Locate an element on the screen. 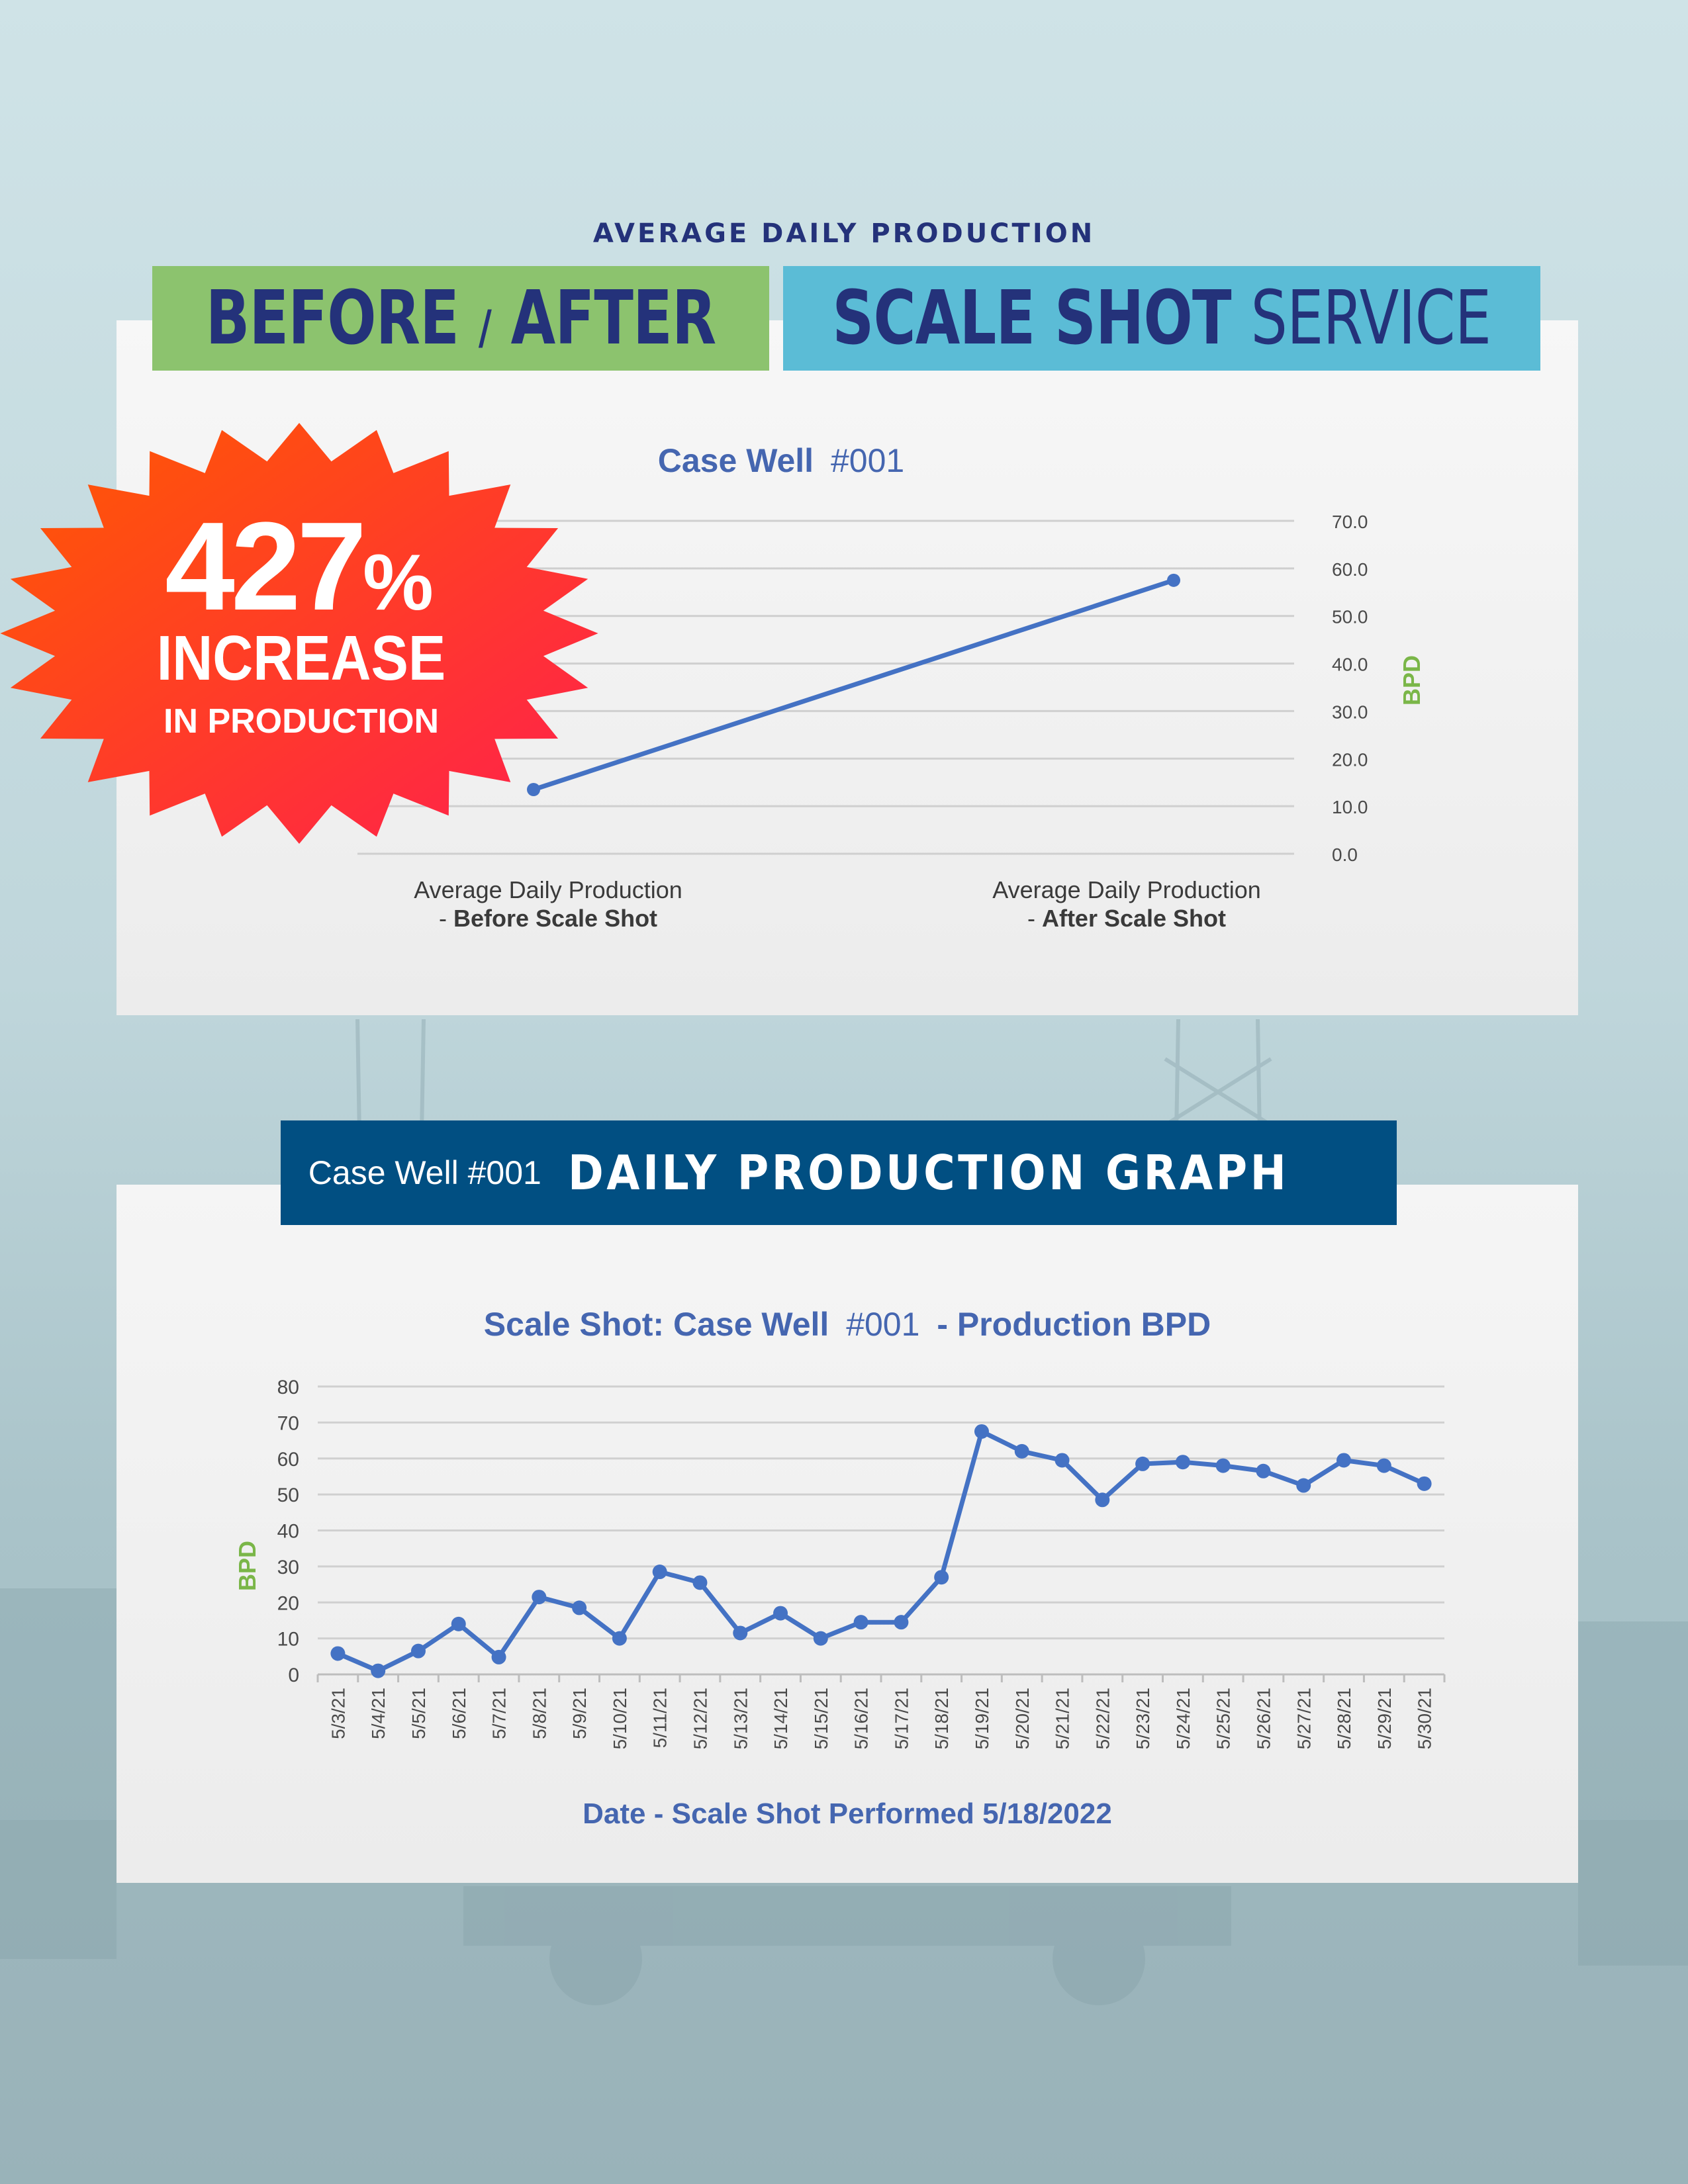  chart2-x-tick-label: 5/28/21 is located at coordinates (1344, 1718).